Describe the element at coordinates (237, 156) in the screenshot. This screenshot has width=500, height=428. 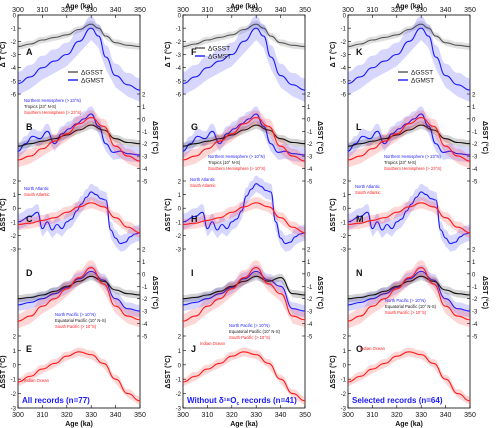
I see `region-label: Northern Hemisphere (> 10°N)` at that location.